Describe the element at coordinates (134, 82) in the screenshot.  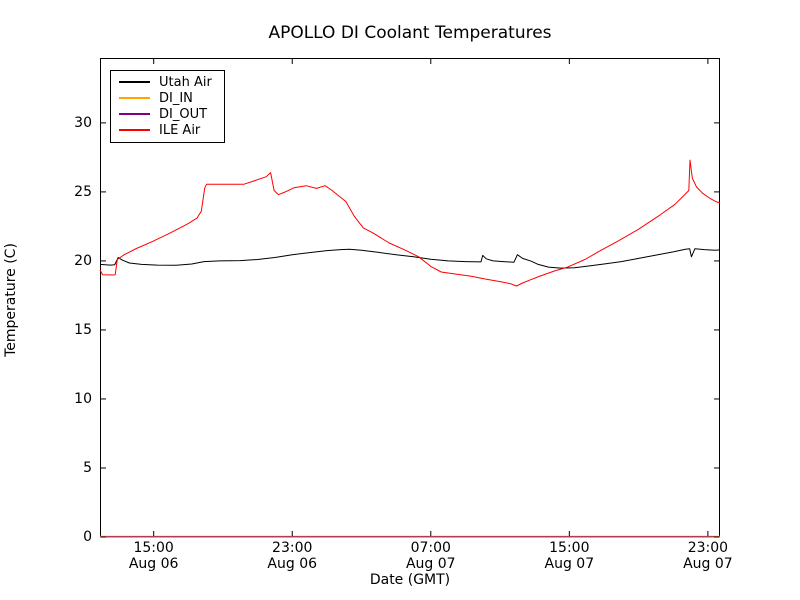
I see `utah-air-line-swatch` at that location.